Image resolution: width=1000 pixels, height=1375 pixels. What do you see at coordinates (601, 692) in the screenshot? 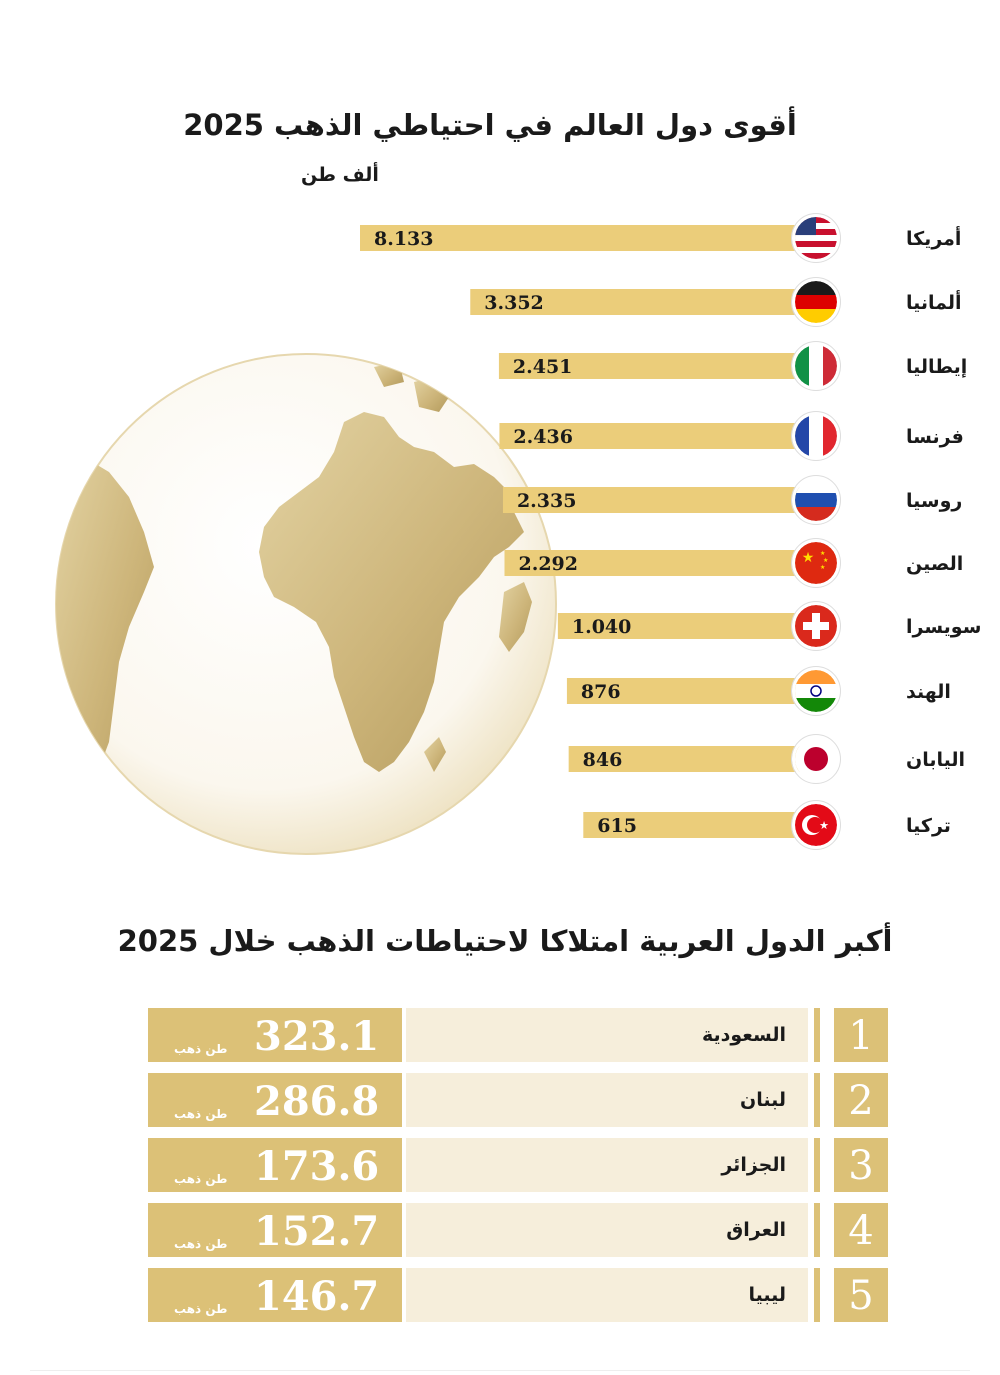
I see `value-label-7: 876` at bounding box center [601, 692].